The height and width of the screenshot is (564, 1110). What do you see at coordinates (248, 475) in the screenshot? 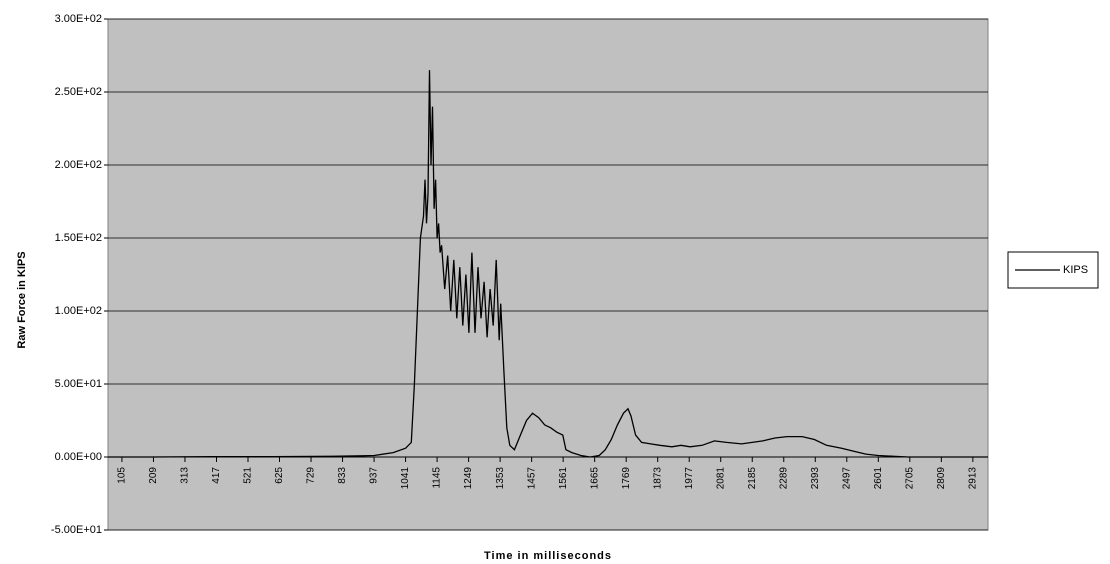
I see `x-tick-label: 521` at bounding box center [248, 475].